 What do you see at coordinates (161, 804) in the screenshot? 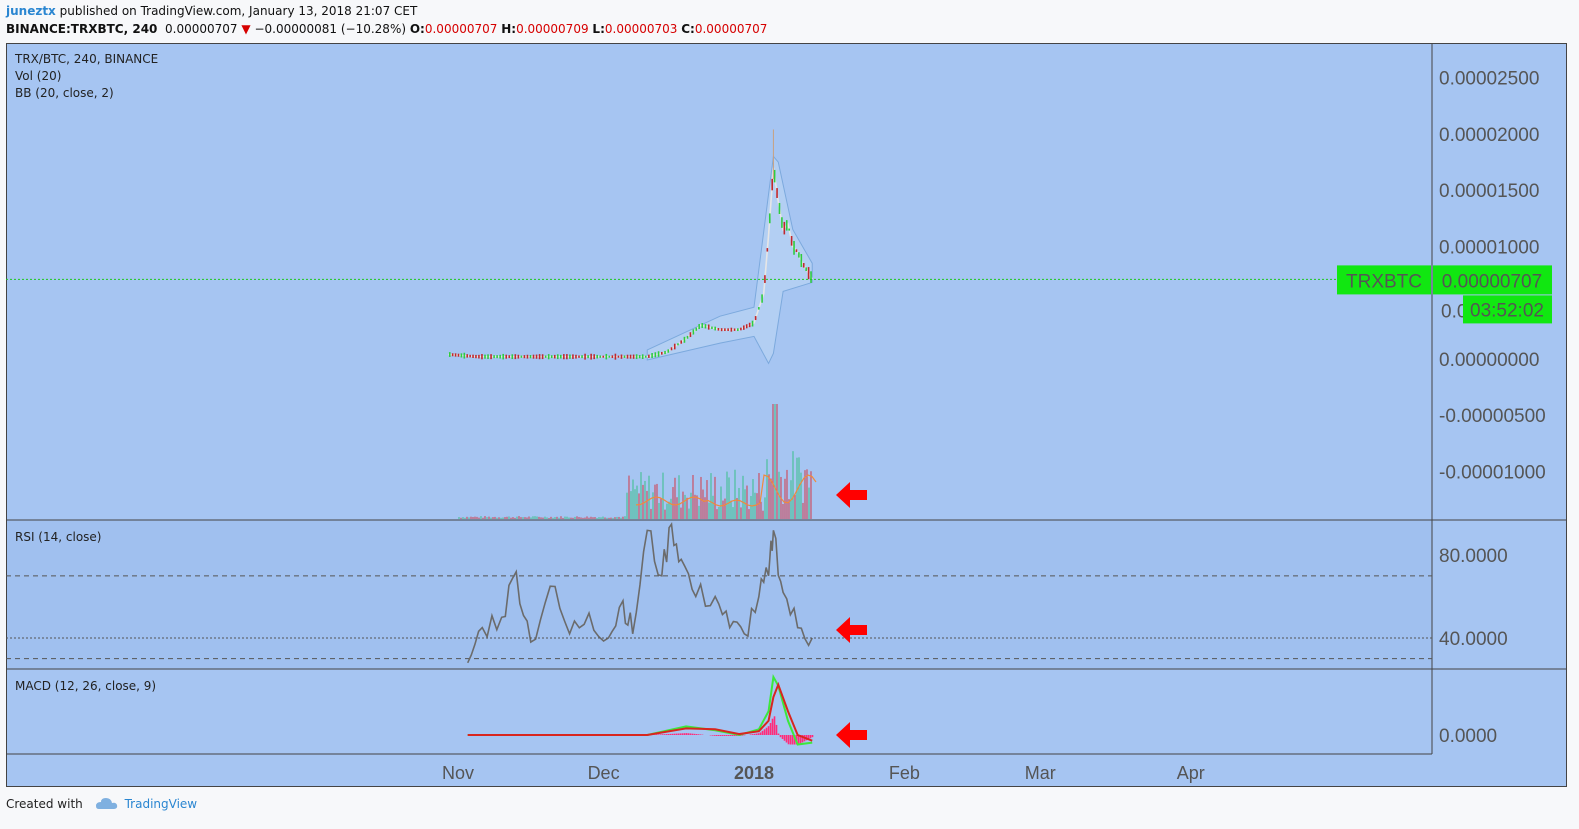
I see `tradingview-link: TradingView` at bounding box center [161, 804].